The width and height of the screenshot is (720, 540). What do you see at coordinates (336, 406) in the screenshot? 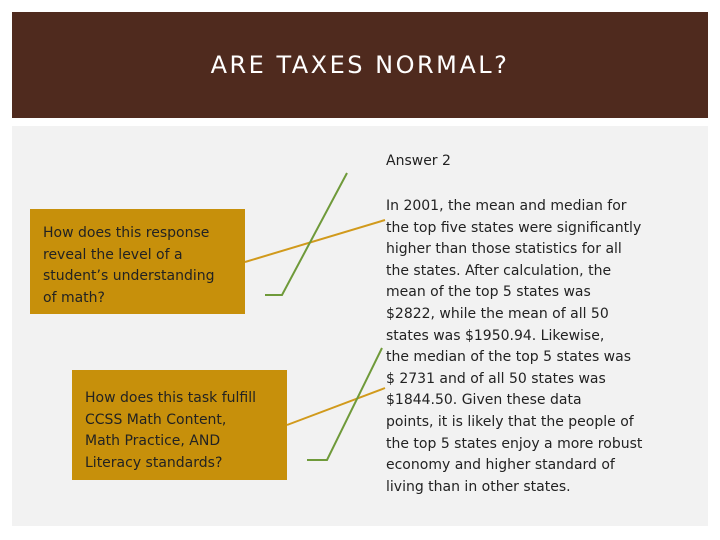
I see `connector-2-gold` at bounding box center [336, 406].